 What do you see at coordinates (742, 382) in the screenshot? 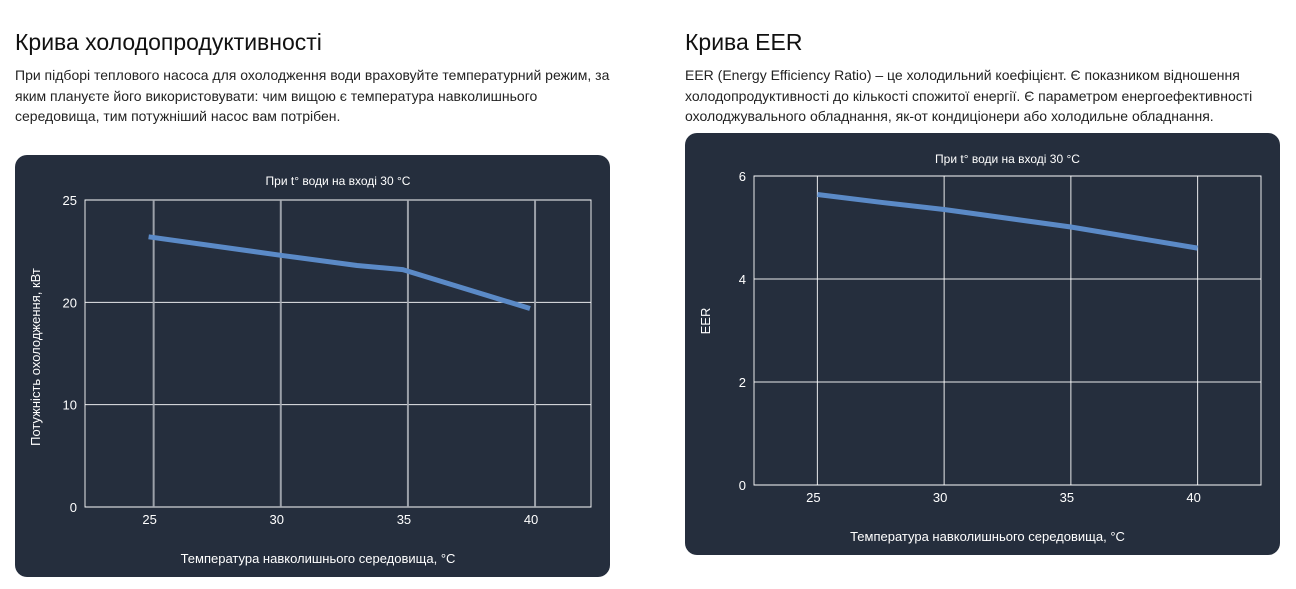
I see `y-tick-label: 2` at bounding box center [742, 382].